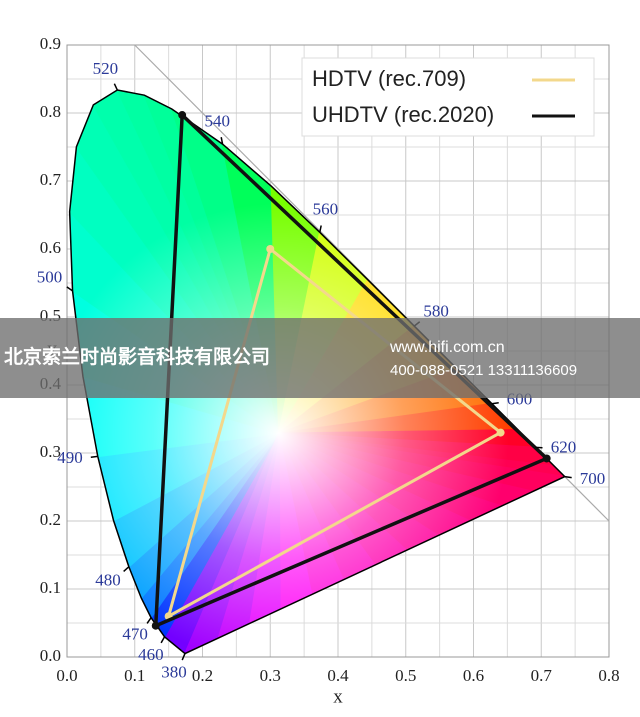  What do you see at coordinates (50, 587) in the screenshot?
I see `y-tick-label: 0.1` at bounding box center [50, 587].